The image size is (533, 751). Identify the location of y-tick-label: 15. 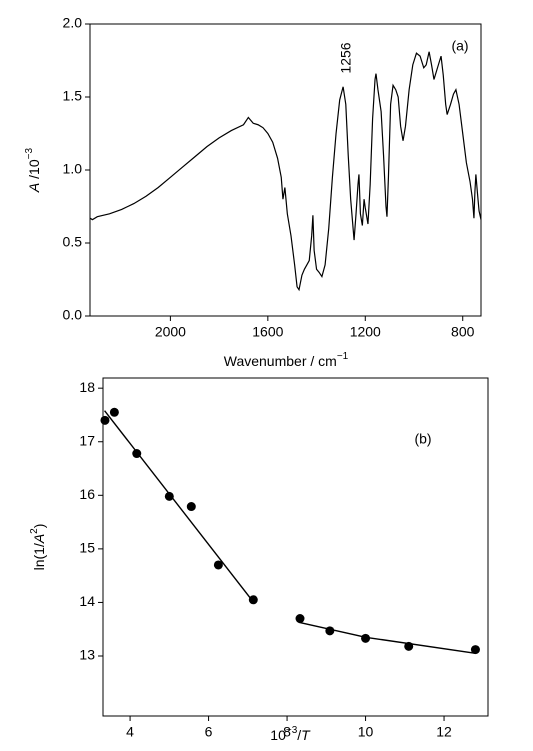
(87, 548).